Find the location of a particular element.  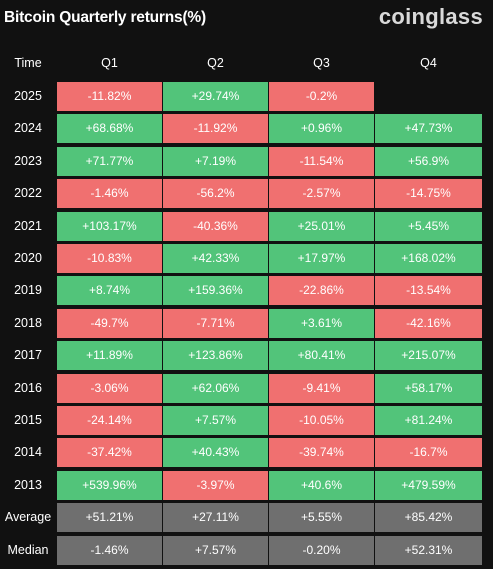

table-row: 2024 +68.68% -11.92% +0.96% +47.73% is located at coordinates (246, 129).